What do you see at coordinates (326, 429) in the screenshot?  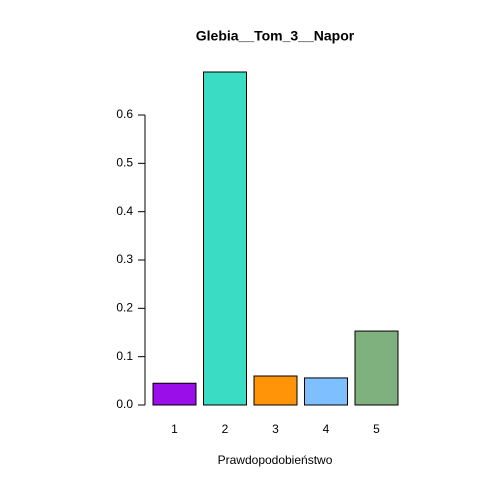 I see `x-tick-label: 4` at bounding box center [326, 429].